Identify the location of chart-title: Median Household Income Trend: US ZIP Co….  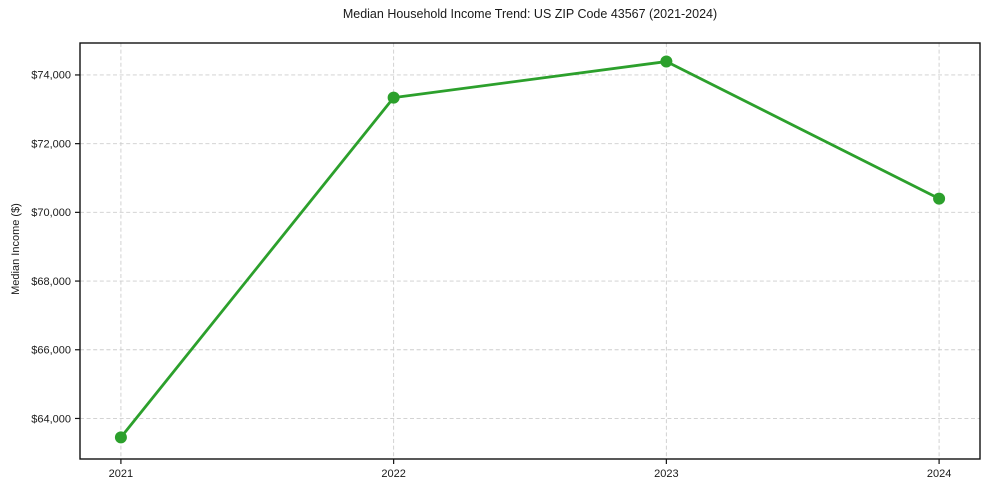
(530, 14).